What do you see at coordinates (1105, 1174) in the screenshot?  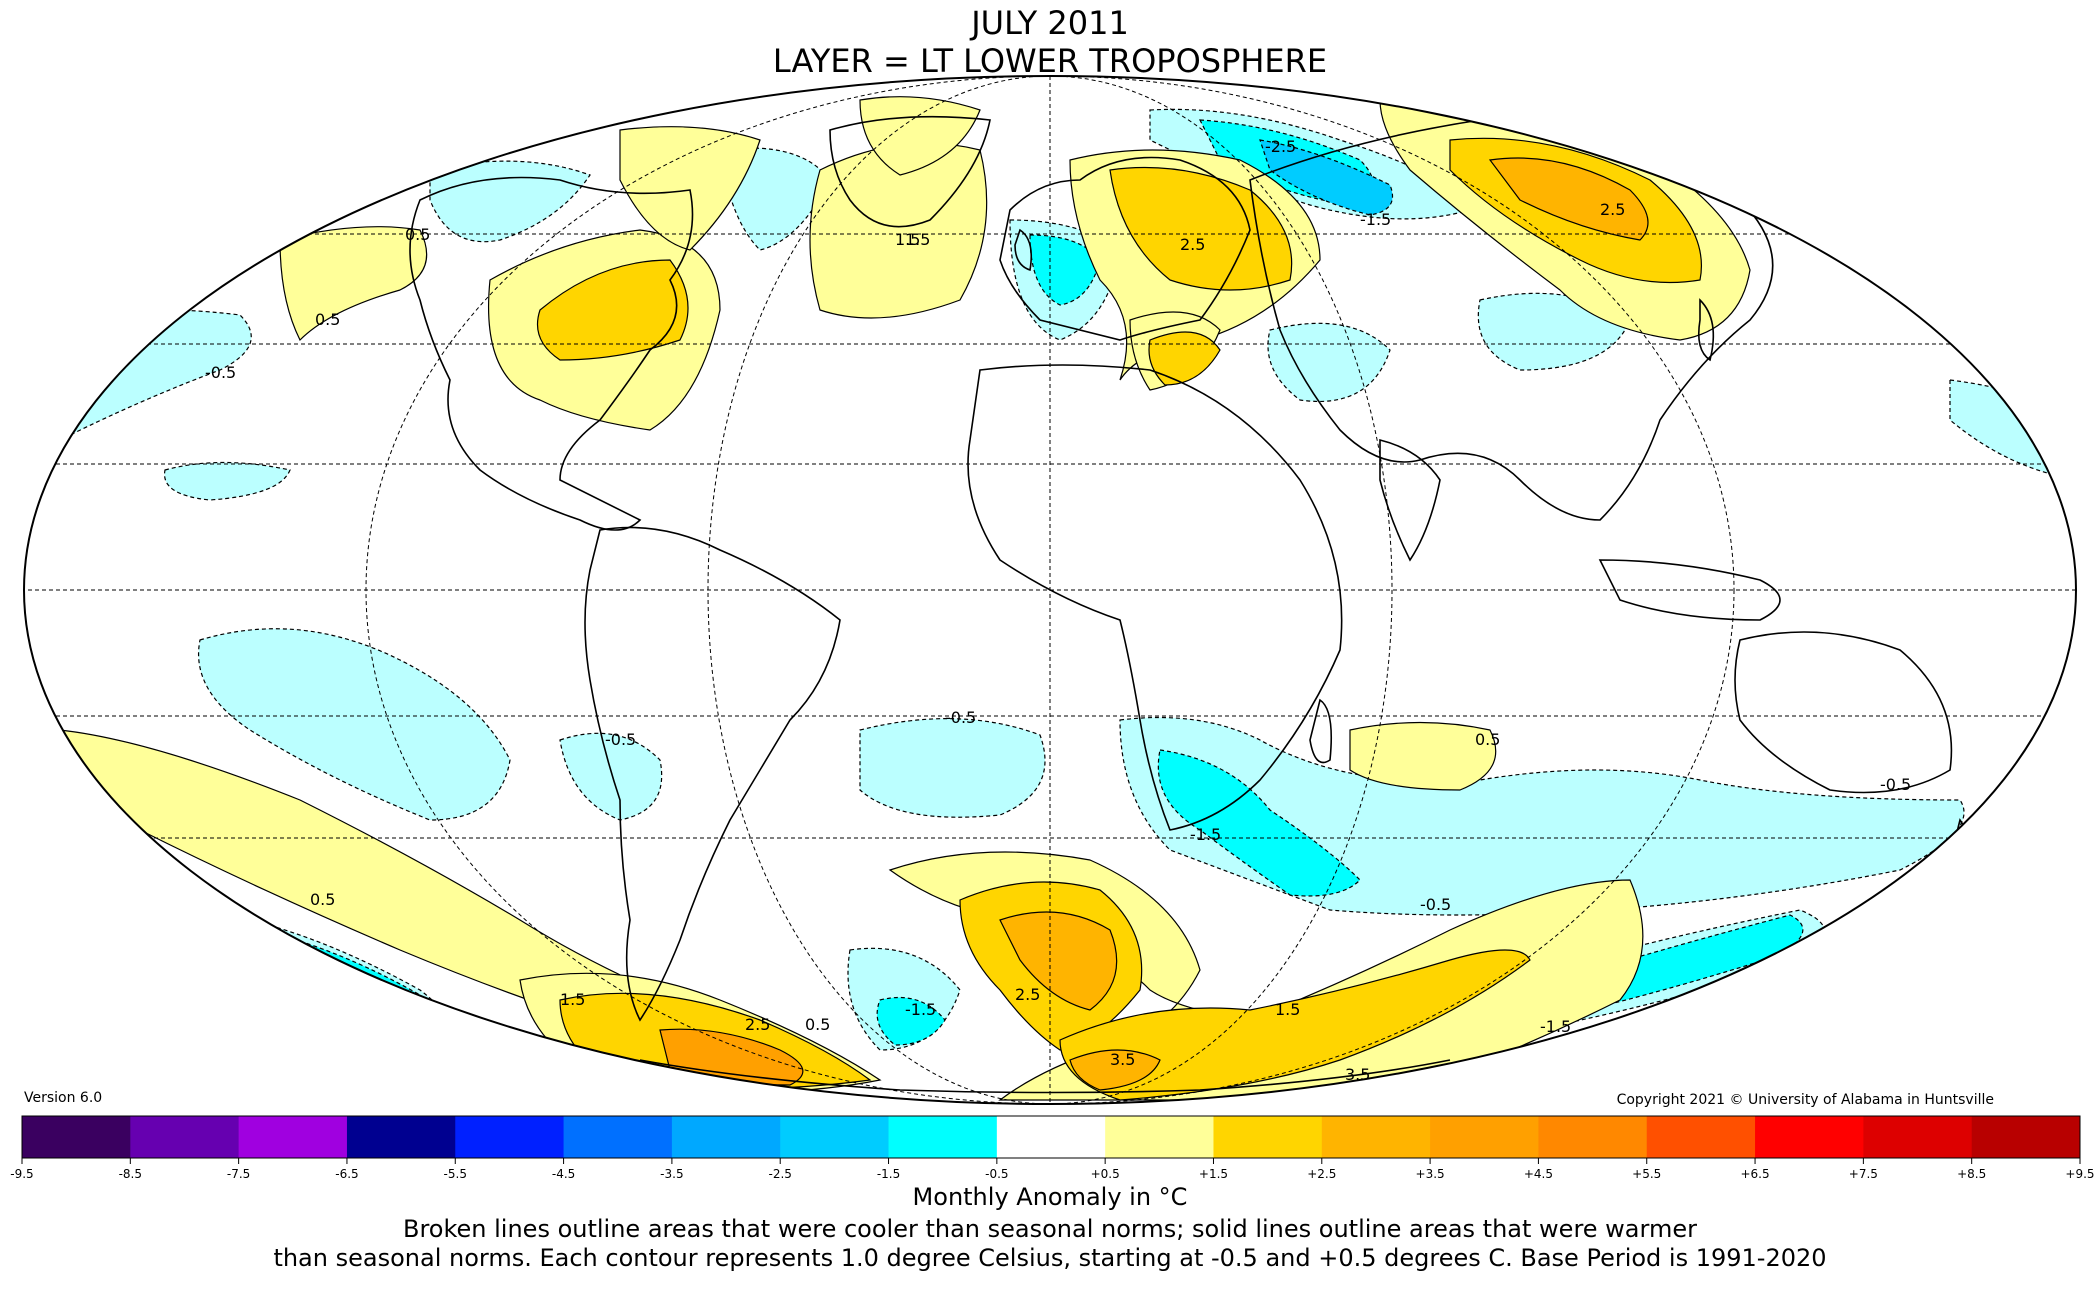 I see `colorbar-tick-label: +0.5` at bounding box center [1105, 1174].